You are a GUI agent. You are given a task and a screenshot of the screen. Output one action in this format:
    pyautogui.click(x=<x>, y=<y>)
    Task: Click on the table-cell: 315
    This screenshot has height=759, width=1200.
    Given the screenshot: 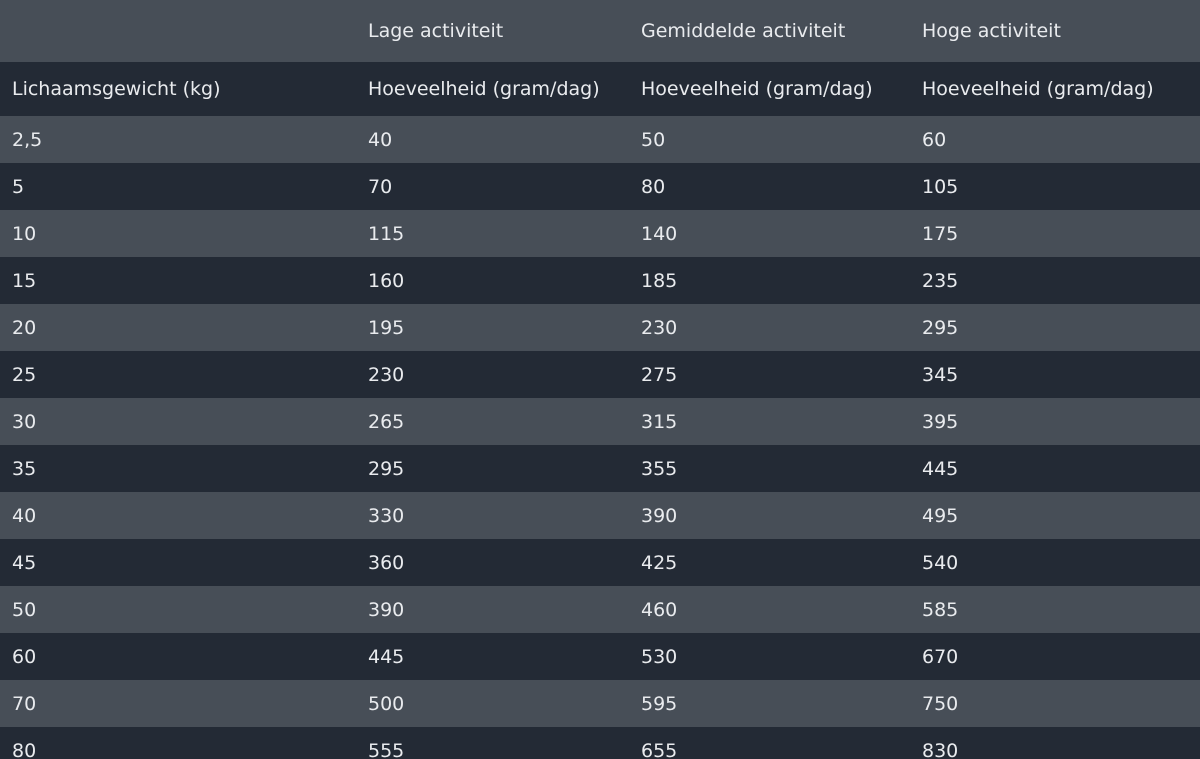 What is the action you would take?
    pyautogui.click(x=659, y=421)
    